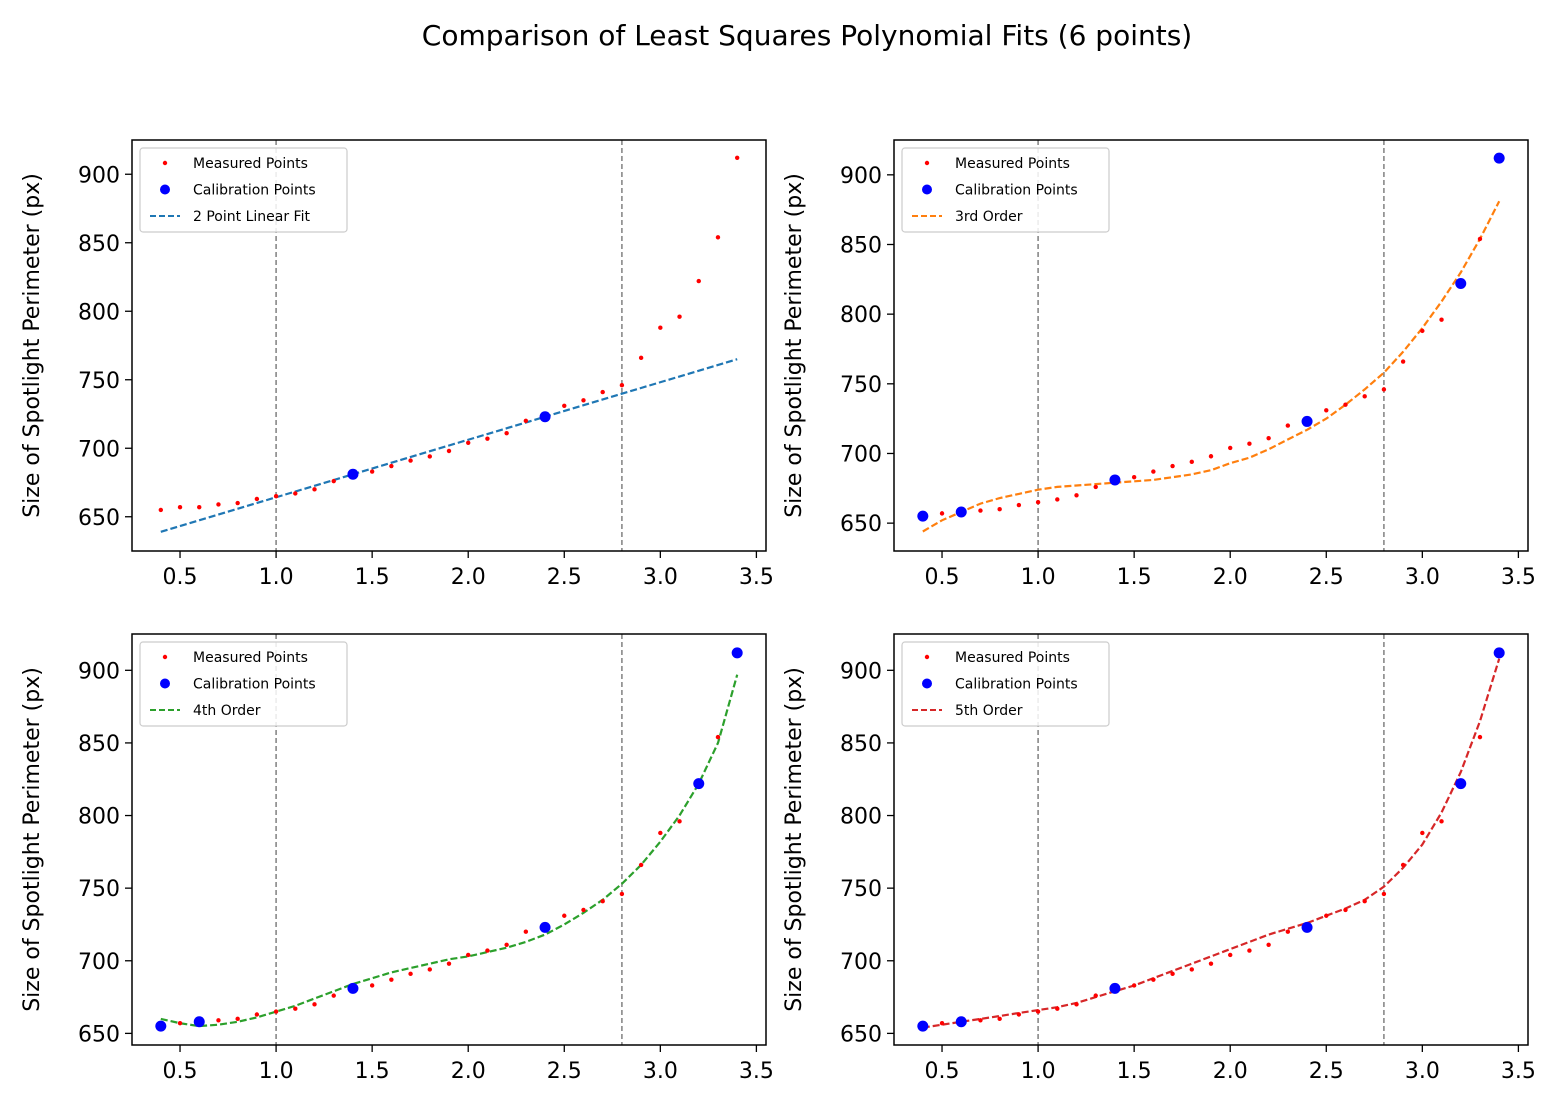 The image size is (1559, 1113). Describe the element at coordinates (276, 577) in the screenshot. I see `x-tick-label: 1.0` at that location.